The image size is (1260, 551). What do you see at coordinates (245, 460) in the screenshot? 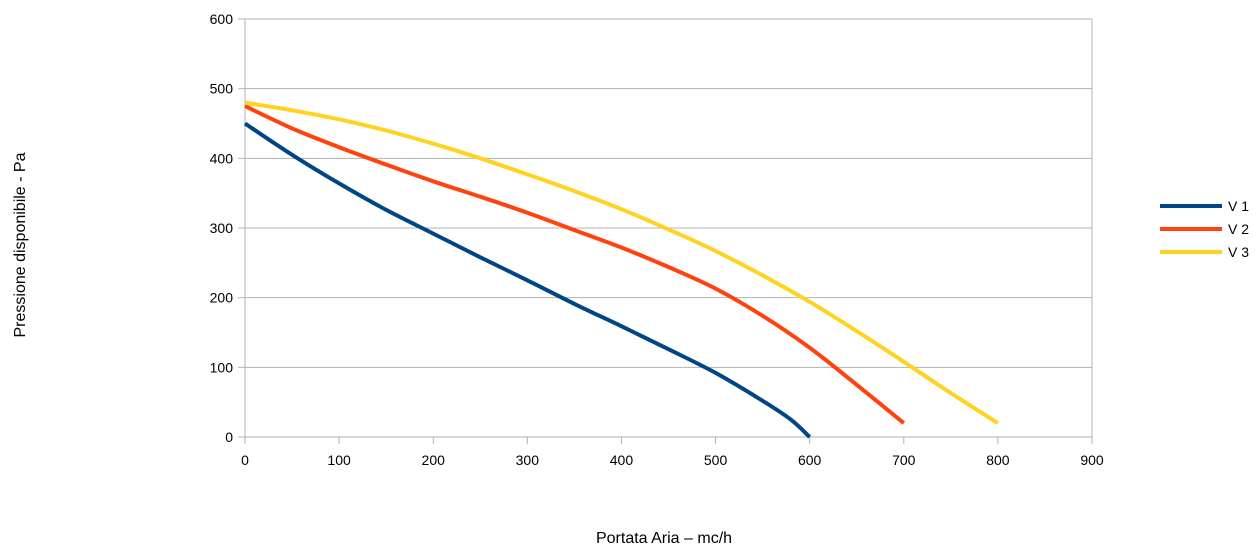
I see `x-tick-label: 0` at bounding box center [245, 460].